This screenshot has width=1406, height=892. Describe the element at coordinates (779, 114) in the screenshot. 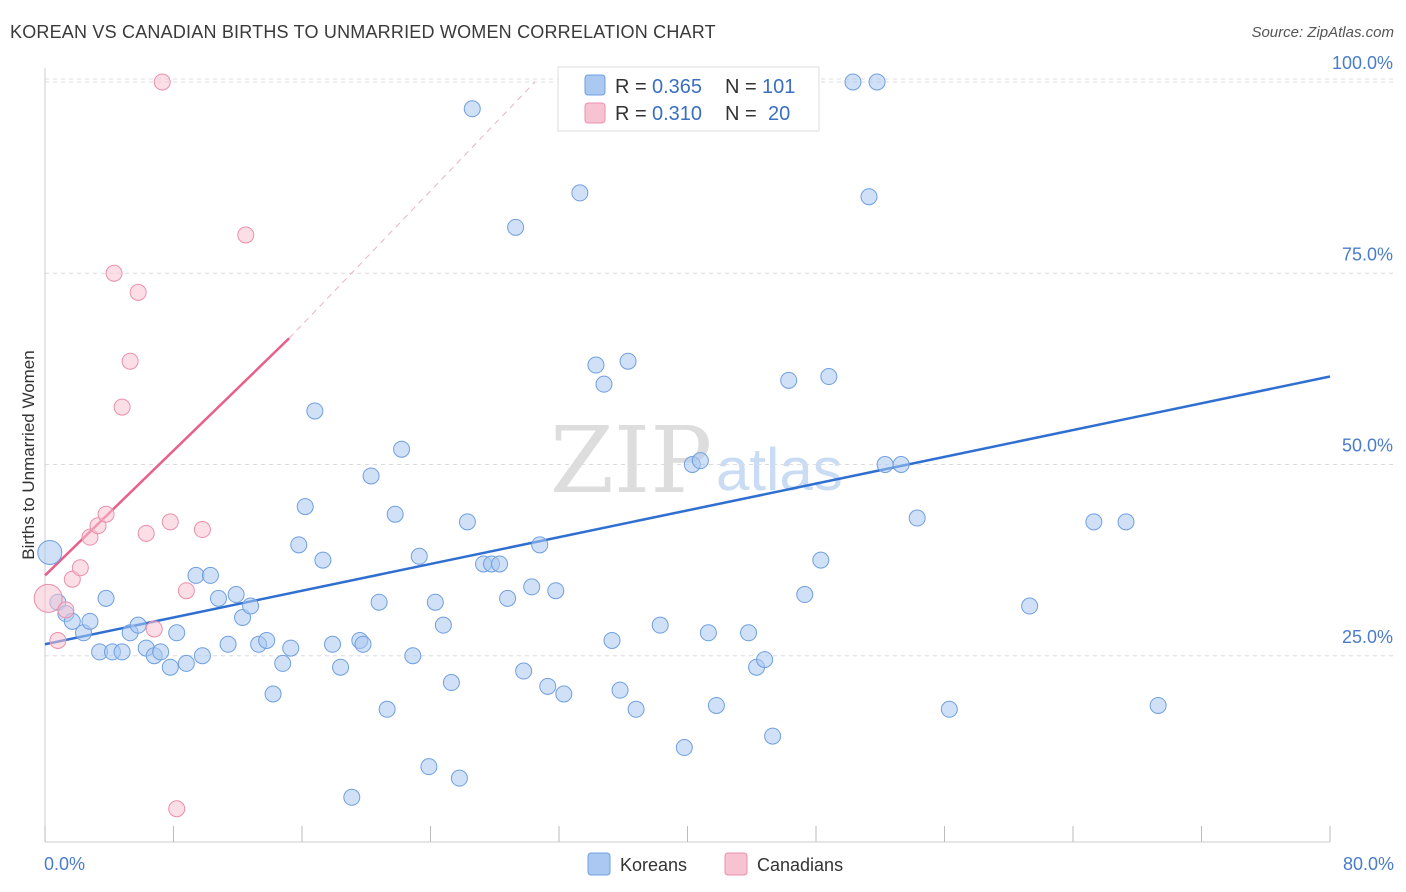

I see `legend-canadian-n-value: 20` at that location.